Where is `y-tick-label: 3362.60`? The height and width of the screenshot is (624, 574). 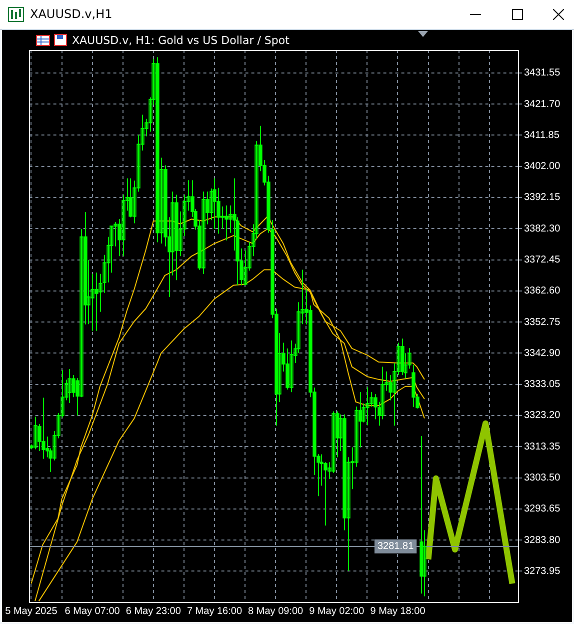 y-tick-label: 3362.60 is located at coordinates (542, 291).